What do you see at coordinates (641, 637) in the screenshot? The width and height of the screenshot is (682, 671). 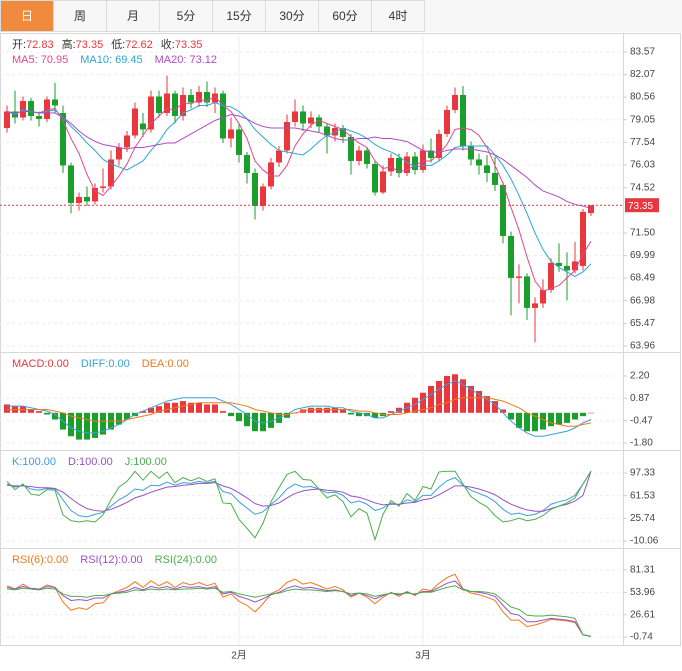 I see `y-tick-label: -0.74` at bounding box center [641, 637].